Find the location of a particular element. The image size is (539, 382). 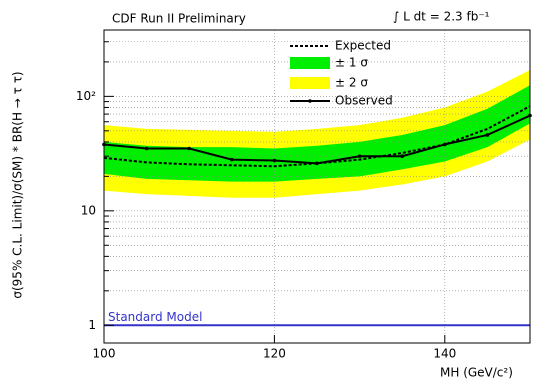

legend-label: Expected is located at coordinates (363, 46).